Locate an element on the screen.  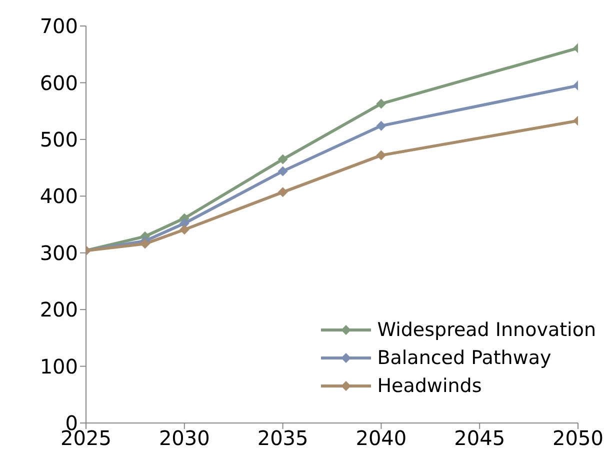
y-tick-label: 100 is located at coordinates (59, 366).